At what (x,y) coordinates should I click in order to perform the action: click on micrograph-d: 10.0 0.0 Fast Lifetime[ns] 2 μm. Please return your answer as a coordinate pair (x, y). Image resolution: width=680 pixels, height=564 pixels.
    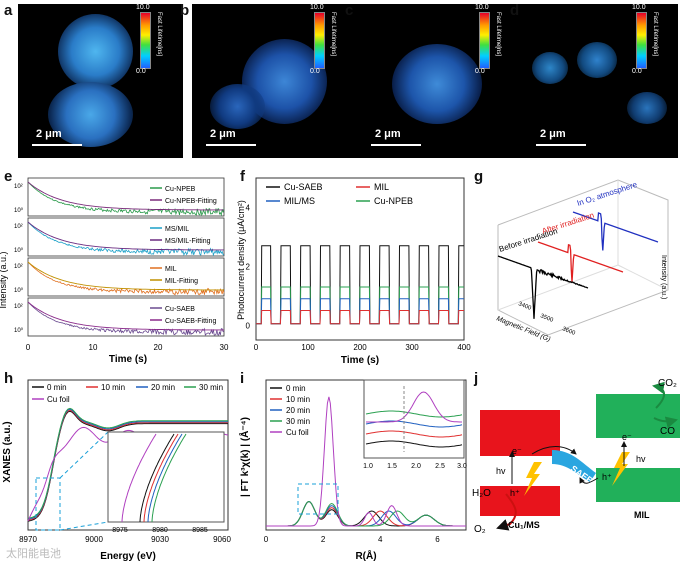
    Looking at the image, I should click on (600, 81).